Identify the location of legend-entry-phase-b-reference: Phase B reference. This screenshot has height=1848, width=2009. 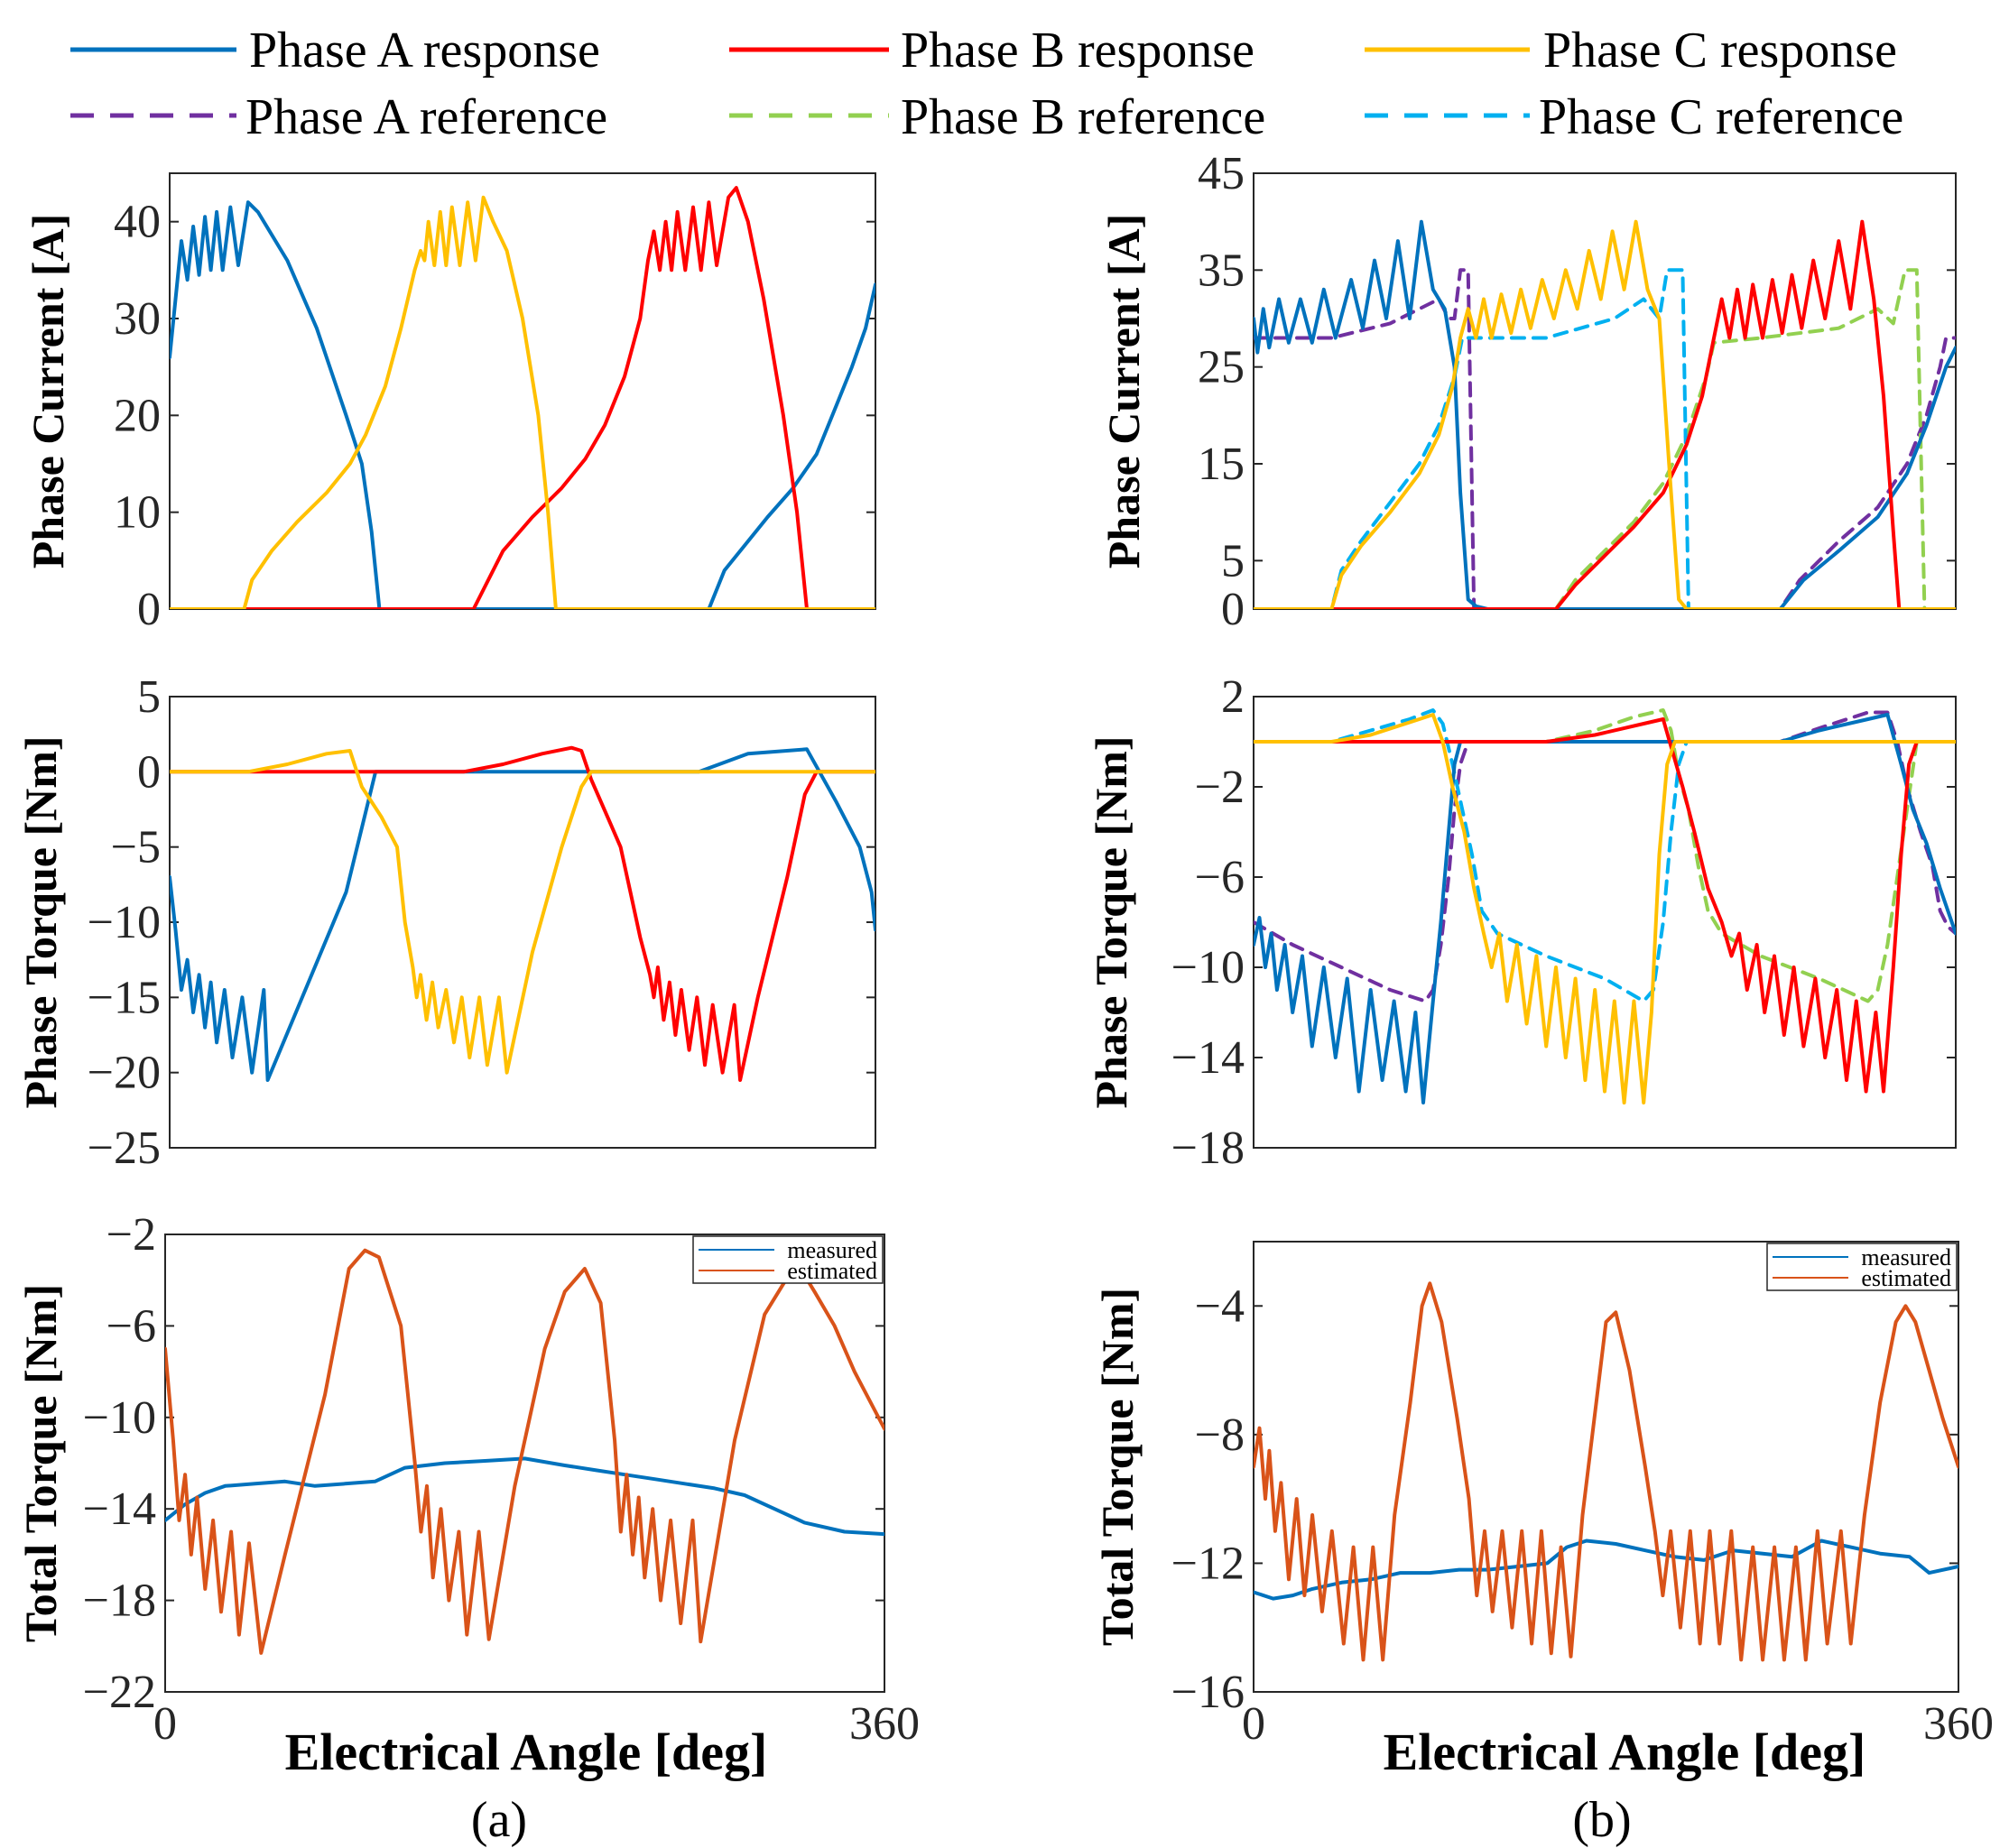
(997, 117).